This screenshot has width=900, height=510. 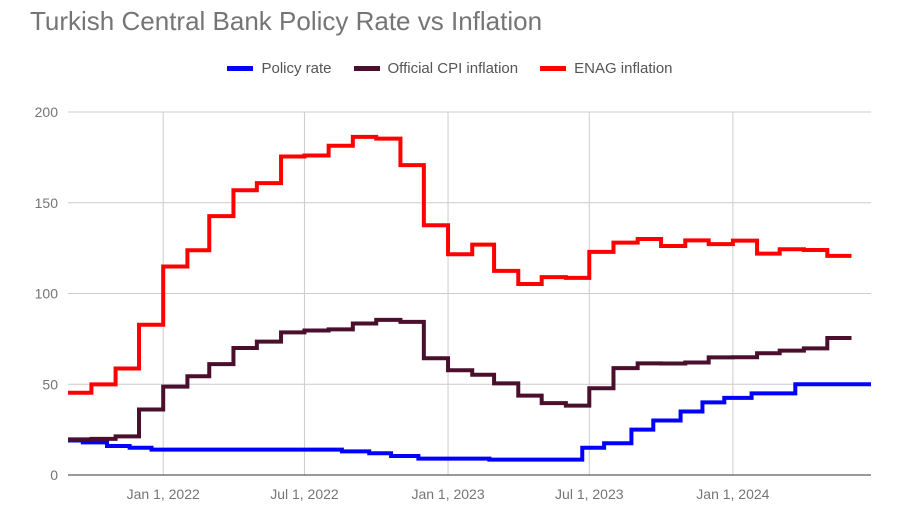 What do you see at coordinates (623, 68) in the screenshot?
I see `legend-label: ENAG inflation` at bounding box center [623, 68].